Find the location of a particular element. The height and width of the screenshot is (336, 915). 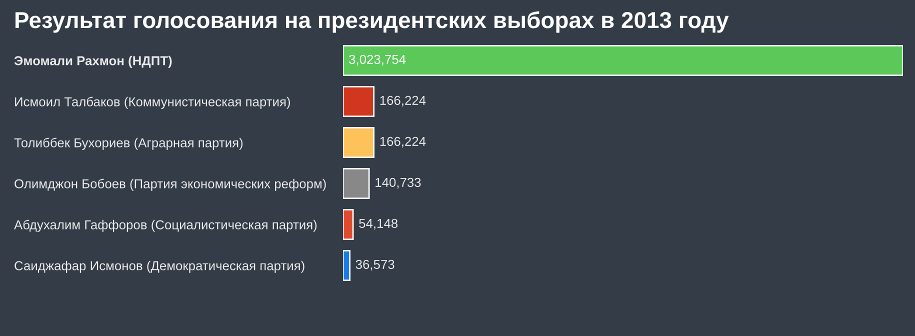

data-label: 140,733 is located at coordinates (398, 183).